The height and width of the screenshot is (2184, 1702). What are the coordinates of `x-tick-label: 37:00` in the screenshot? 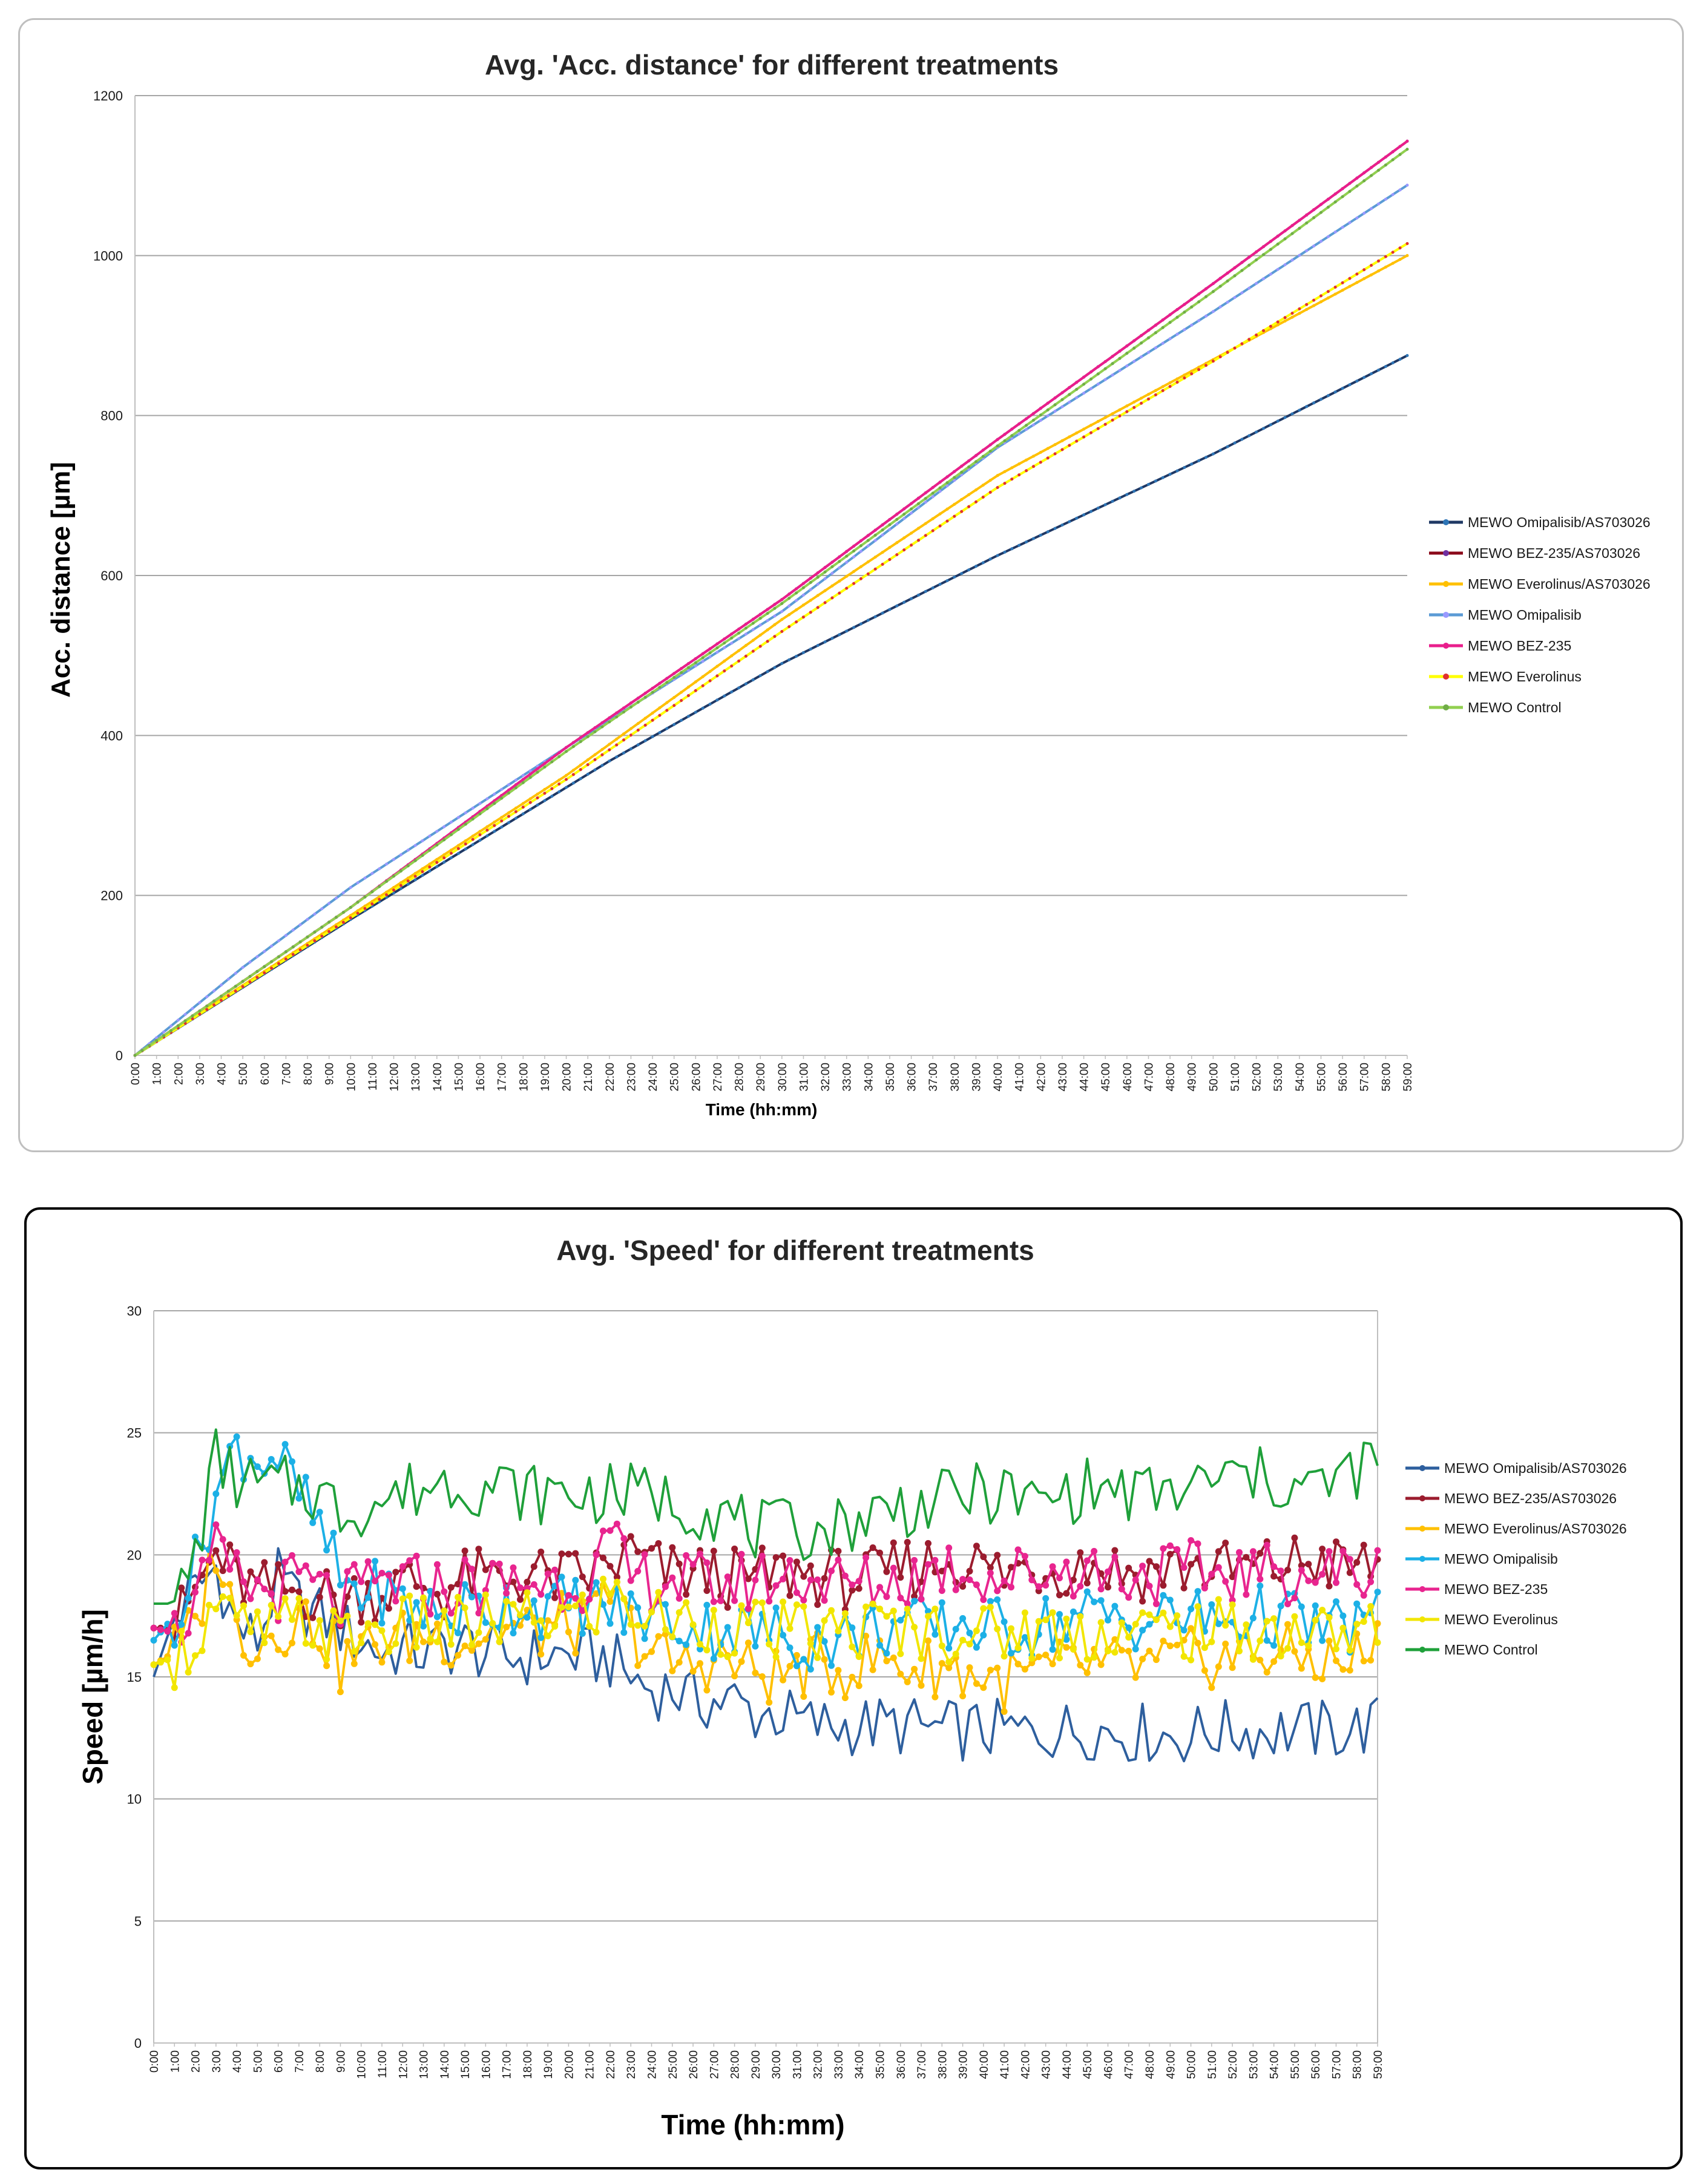 It's located at (922, 2064).